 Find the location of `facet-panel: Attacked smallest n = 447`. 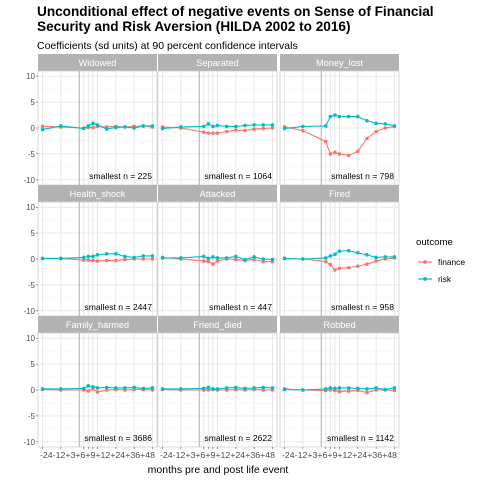

facet-panel: Attacked smallest n = 447 is located at coordinates (217, 251).